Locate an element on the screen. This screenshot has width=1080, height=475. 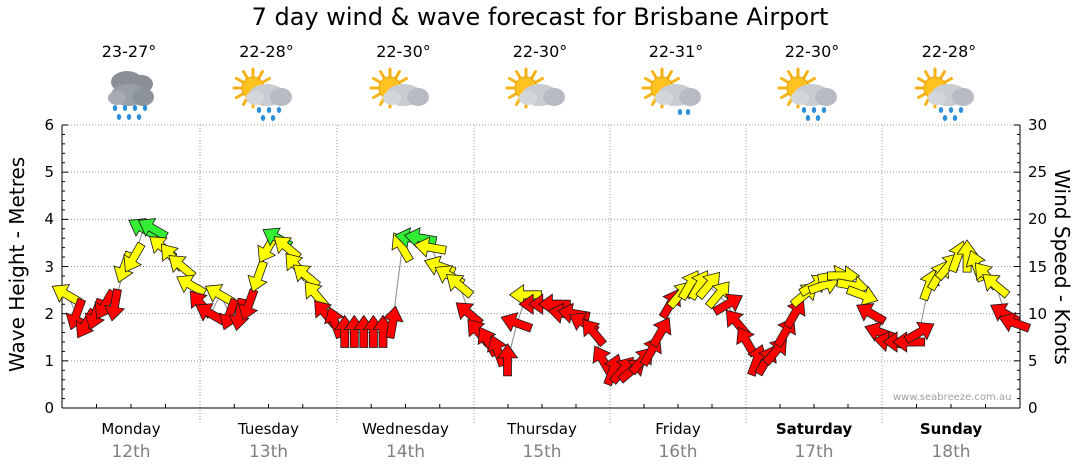
y2-tick-label: 20 is located at coordinates (1038, 219).